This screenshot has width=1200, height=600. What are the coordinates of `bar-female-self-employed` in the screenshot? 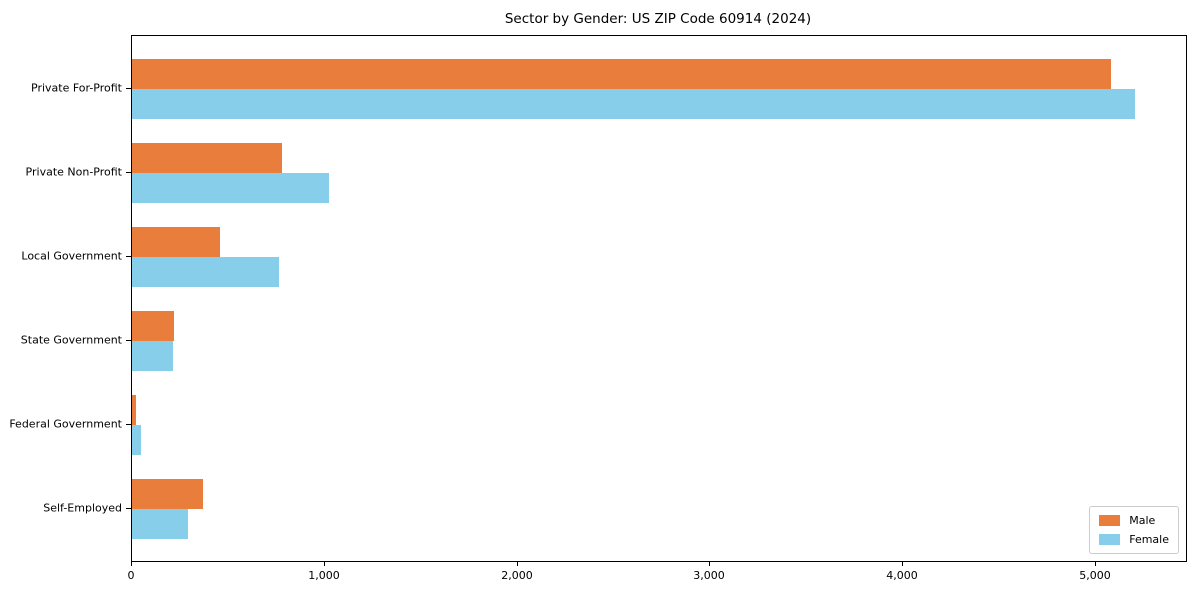 It's located at (160, 524).